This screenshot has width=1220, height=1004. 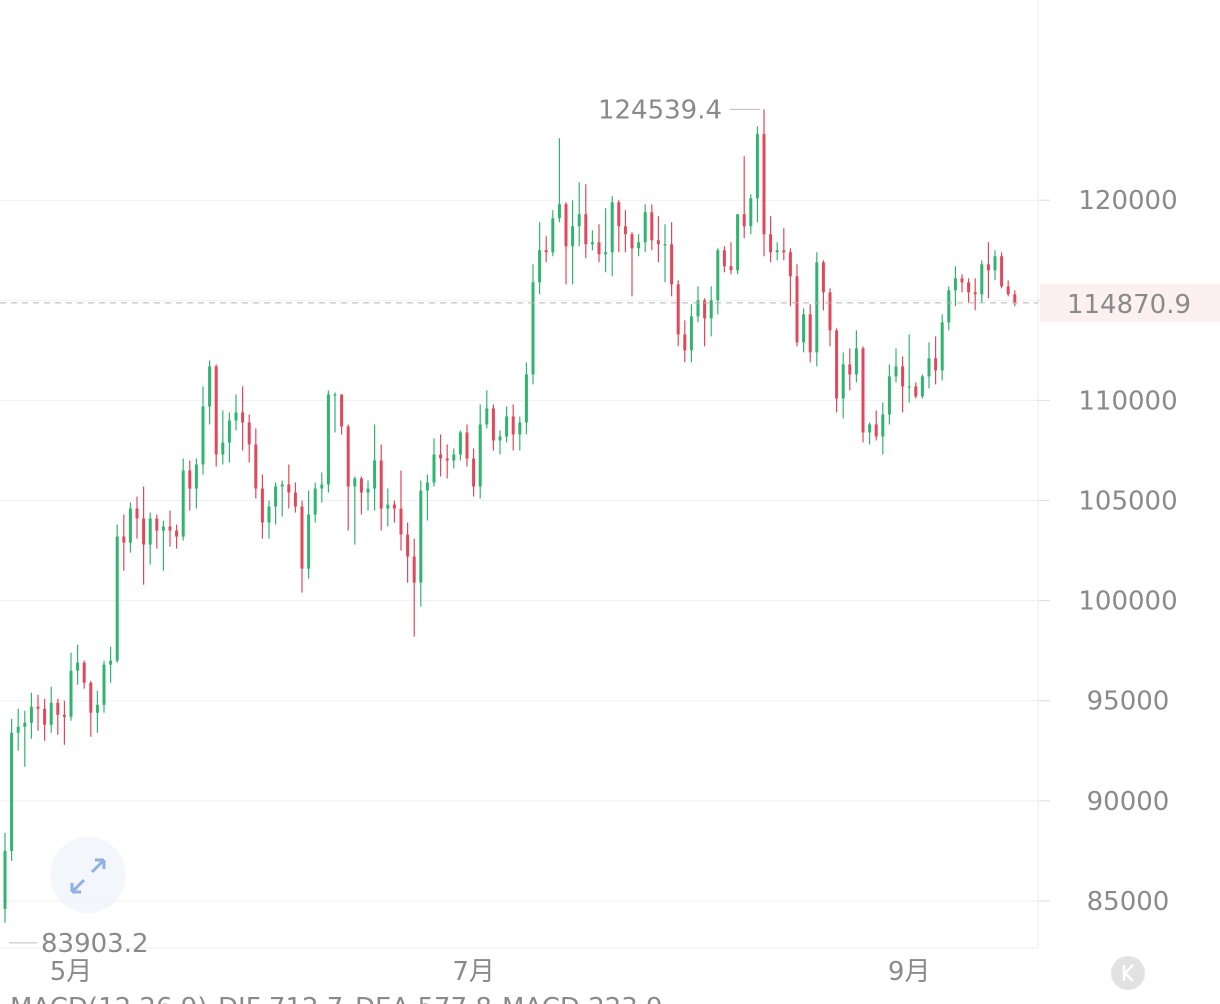 What do you see at coordinates (1128, 973) in the screenshot?
I see `collapse-button` at bounding box center [1128, 973].